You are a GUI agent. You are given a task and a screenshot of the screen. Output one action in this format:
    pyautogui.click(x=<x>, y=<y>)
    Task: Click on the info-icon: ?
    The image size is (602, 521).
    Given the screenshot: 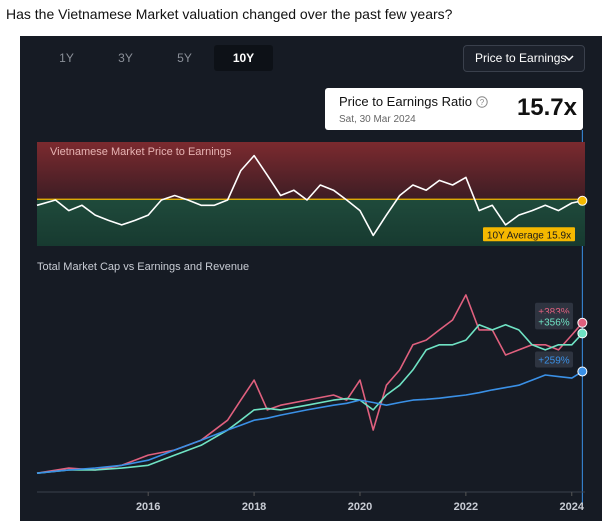 What is the action you would take?
    pyautogui.click(x=481, y=102)
    